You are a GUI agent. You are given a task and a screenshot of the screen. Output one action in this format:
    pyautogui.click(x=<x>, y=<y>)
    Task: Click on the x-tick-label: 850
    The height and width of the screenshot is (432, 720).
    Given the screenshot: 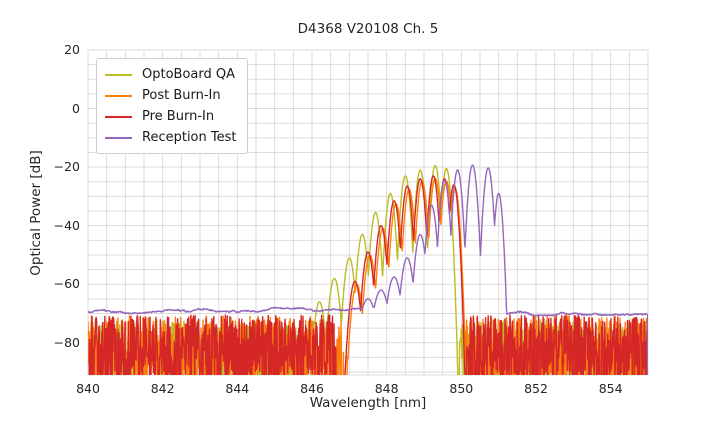 What is the action you would take?
    pyautogui.click(x=461, y=388)
    